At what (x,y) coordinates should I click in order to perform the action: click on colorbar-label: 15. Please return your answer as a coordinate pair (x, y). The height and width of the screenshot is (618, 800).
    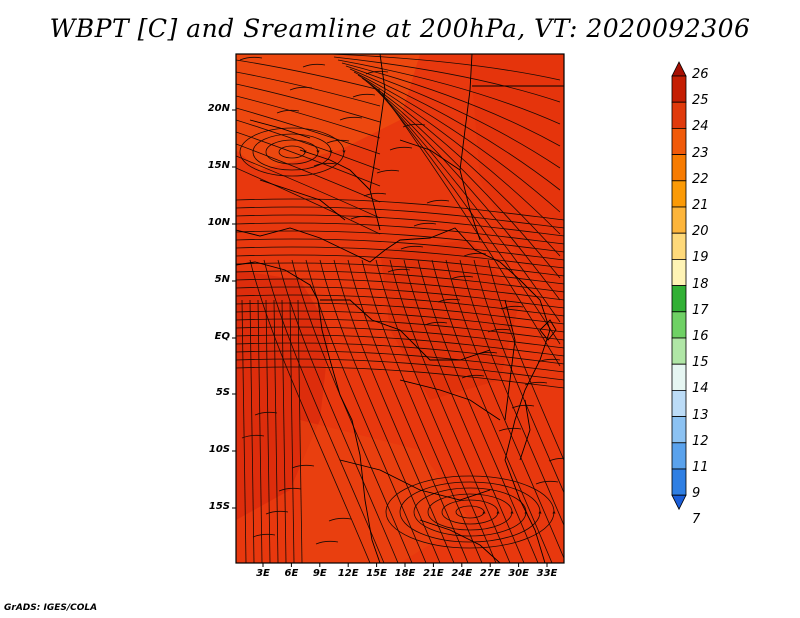
    Looking at the image, I should click on (700, 363).